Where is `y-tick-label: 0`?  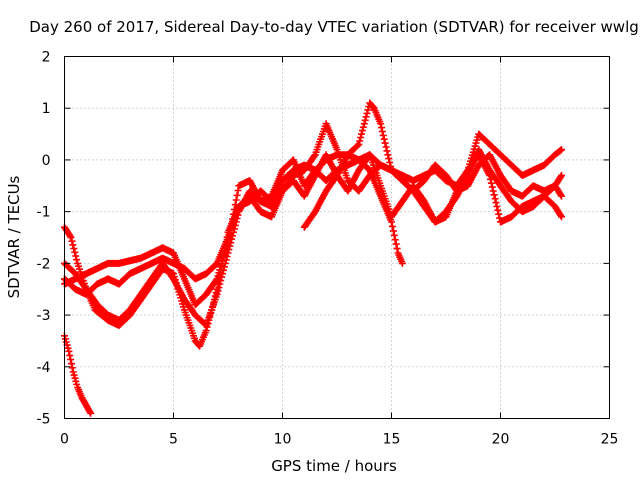
y-tick-label: 0 is located at coordinates (46, 161).